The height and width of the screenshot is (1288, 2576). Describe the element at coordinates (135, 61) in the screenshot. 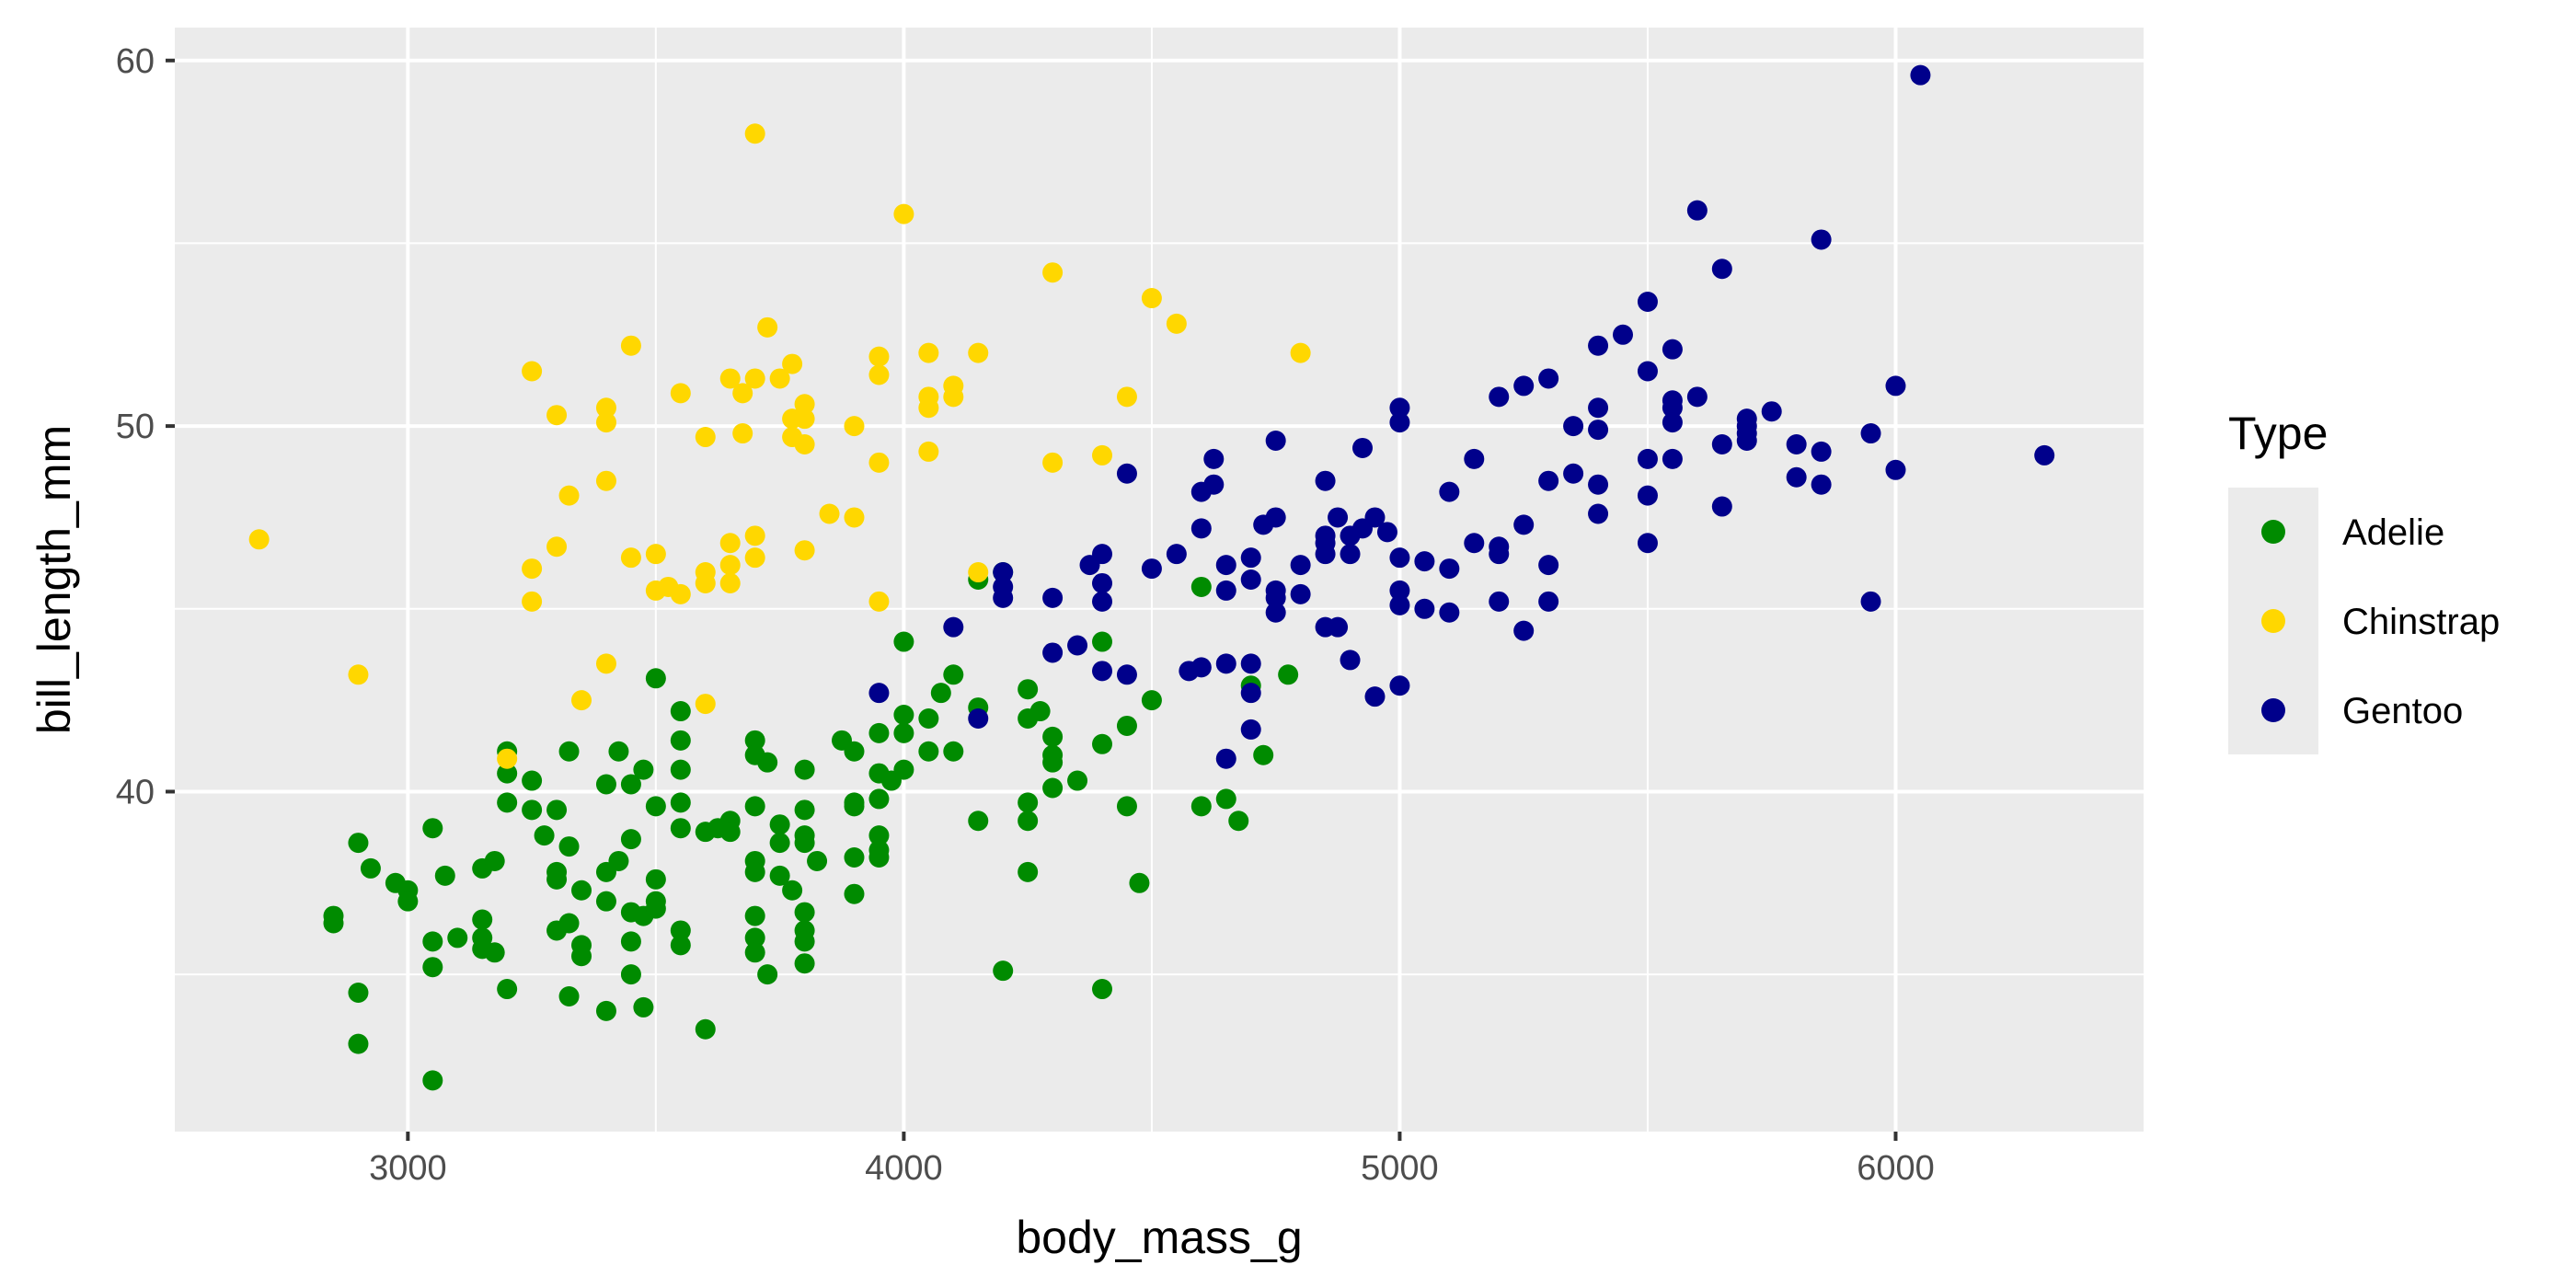

I see `y-tick-label: 60` at that location.